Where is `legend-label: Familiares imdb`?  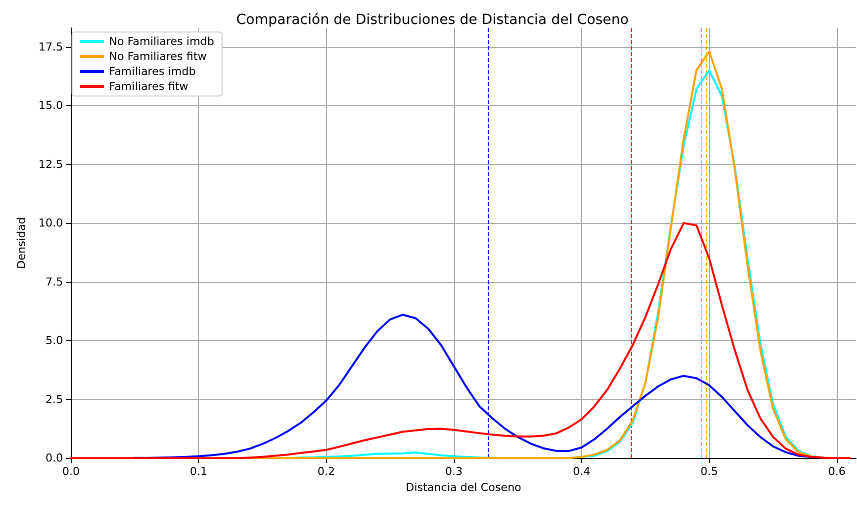 legend-label: Familiares imdb is located at coordinates (152, 71).